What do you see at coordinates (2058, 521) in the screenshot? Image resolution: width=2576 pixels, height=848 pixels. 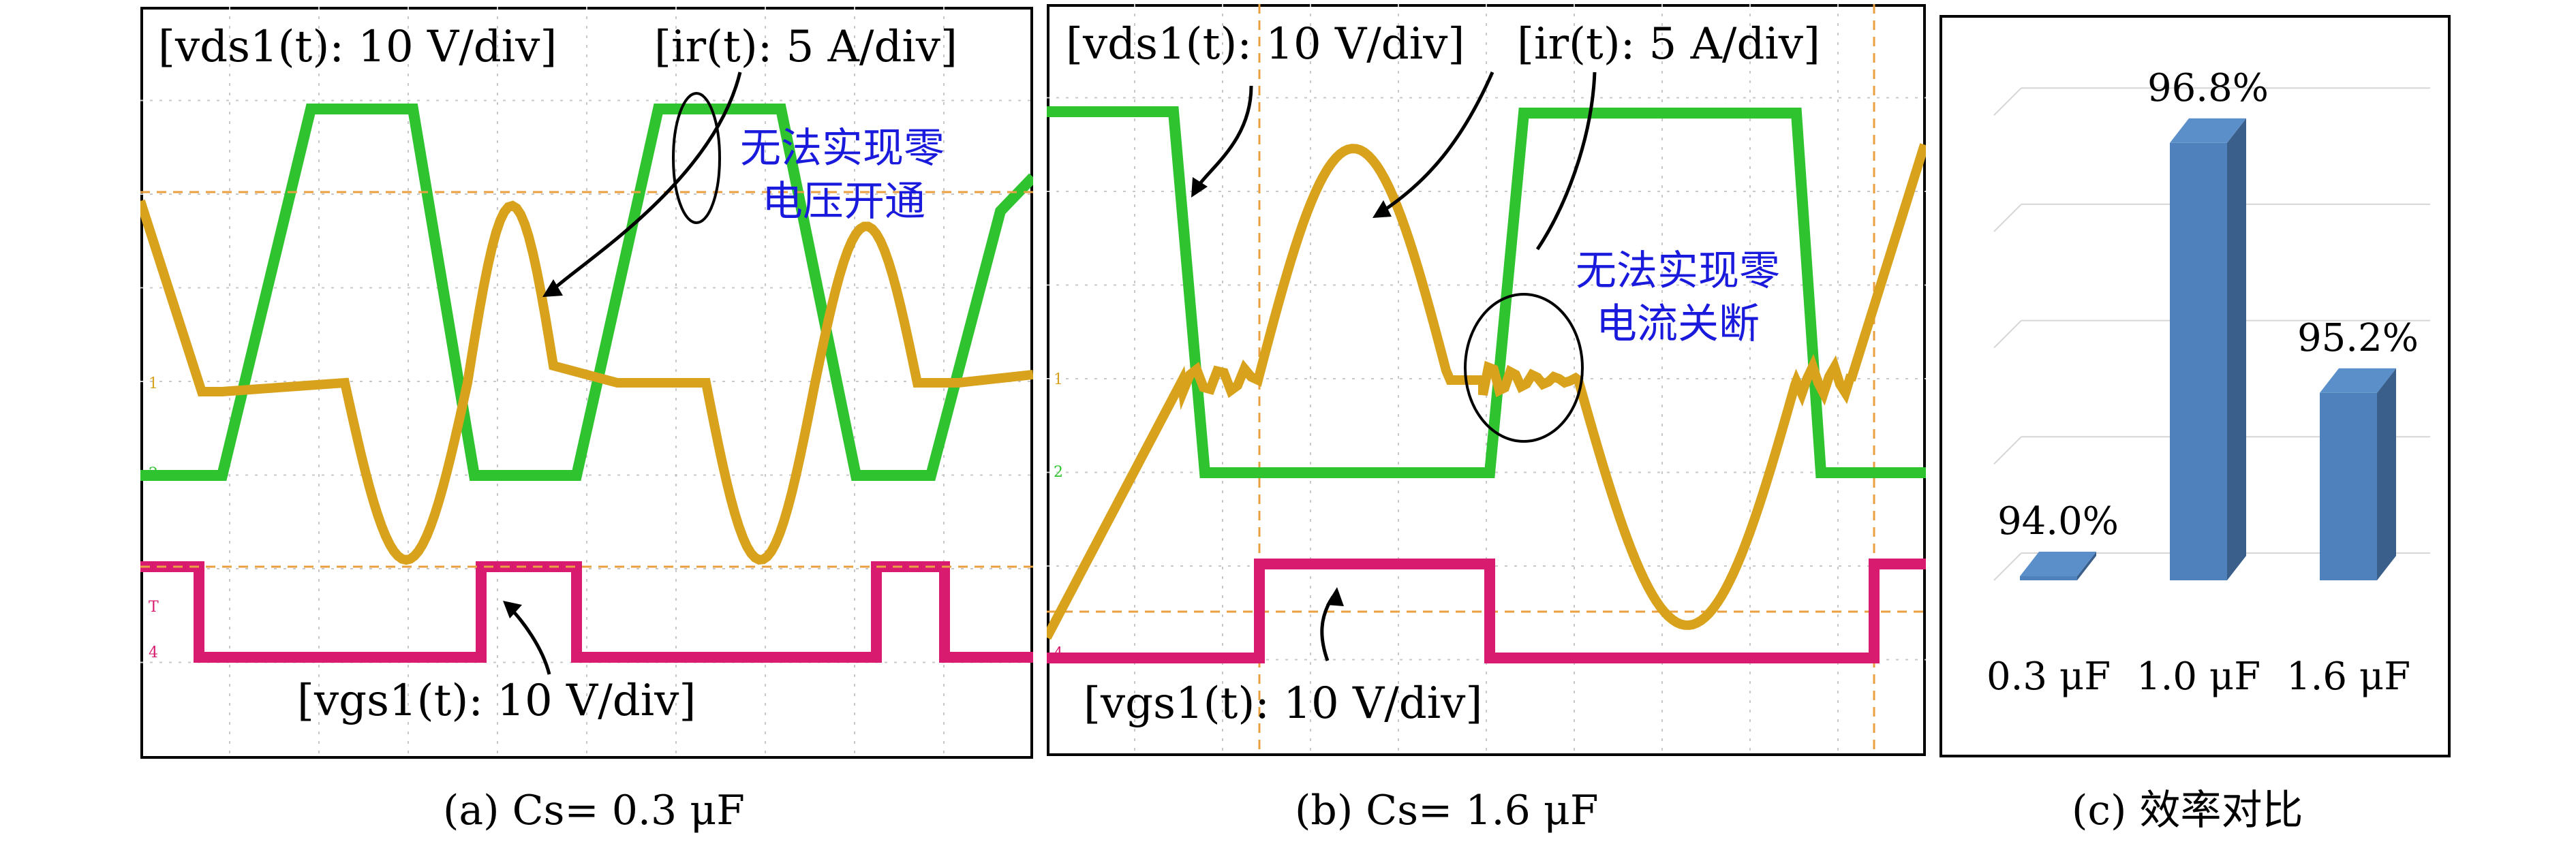 I see `data-label-0: 94.0%` at bounding box center [2058, 521].